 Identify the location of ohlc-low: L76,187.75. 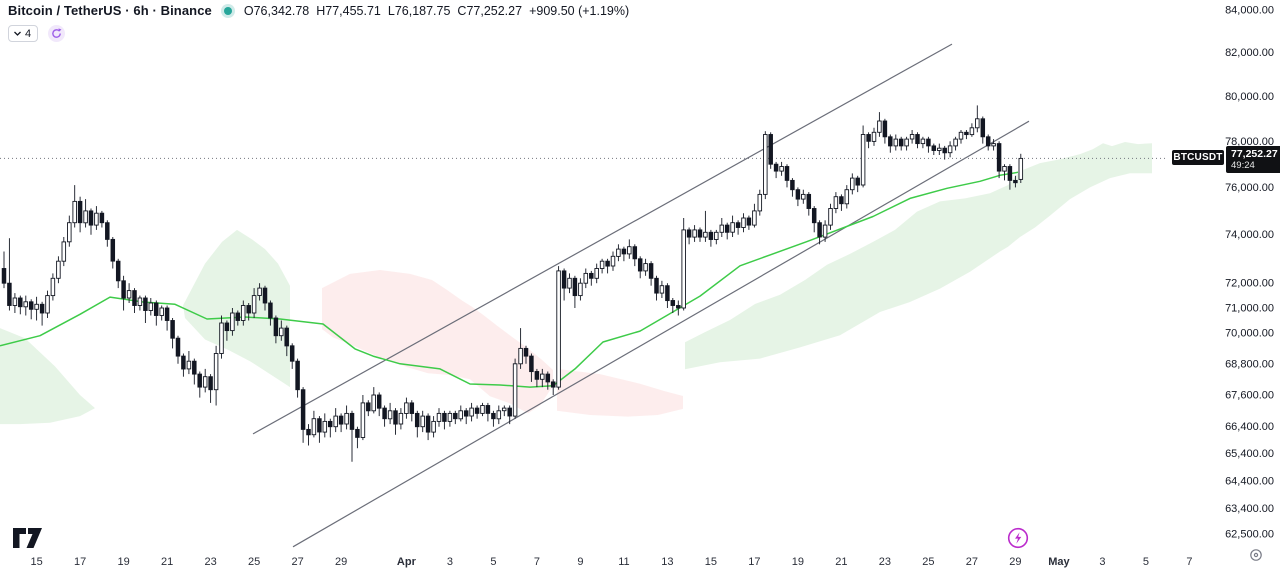
(419, 10).